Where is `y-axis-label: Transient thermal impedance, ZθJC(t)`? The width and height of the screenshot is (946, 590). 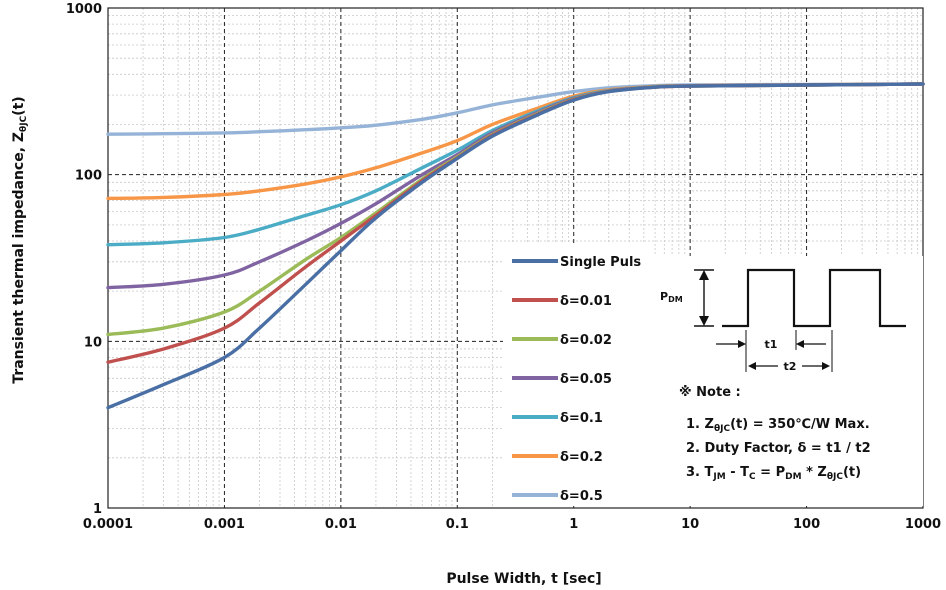
y-axis-label: Transient thermal impedance, ZθJC(t) is located at coordinates (20, 239).